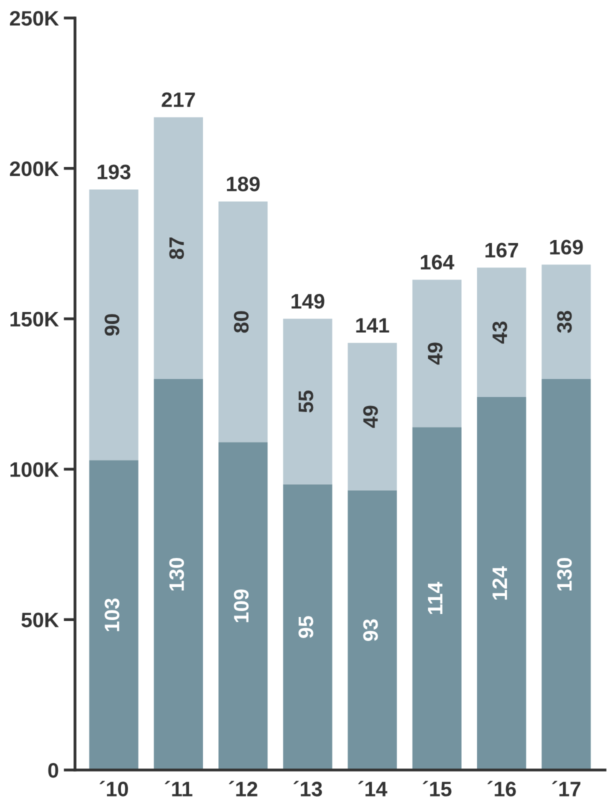 The height and width of the screenshot is (807, 610). What do you see at coordinates (243, 184) in the screenshot?
I see `total-label: 189` at bounding box center [243, 184].